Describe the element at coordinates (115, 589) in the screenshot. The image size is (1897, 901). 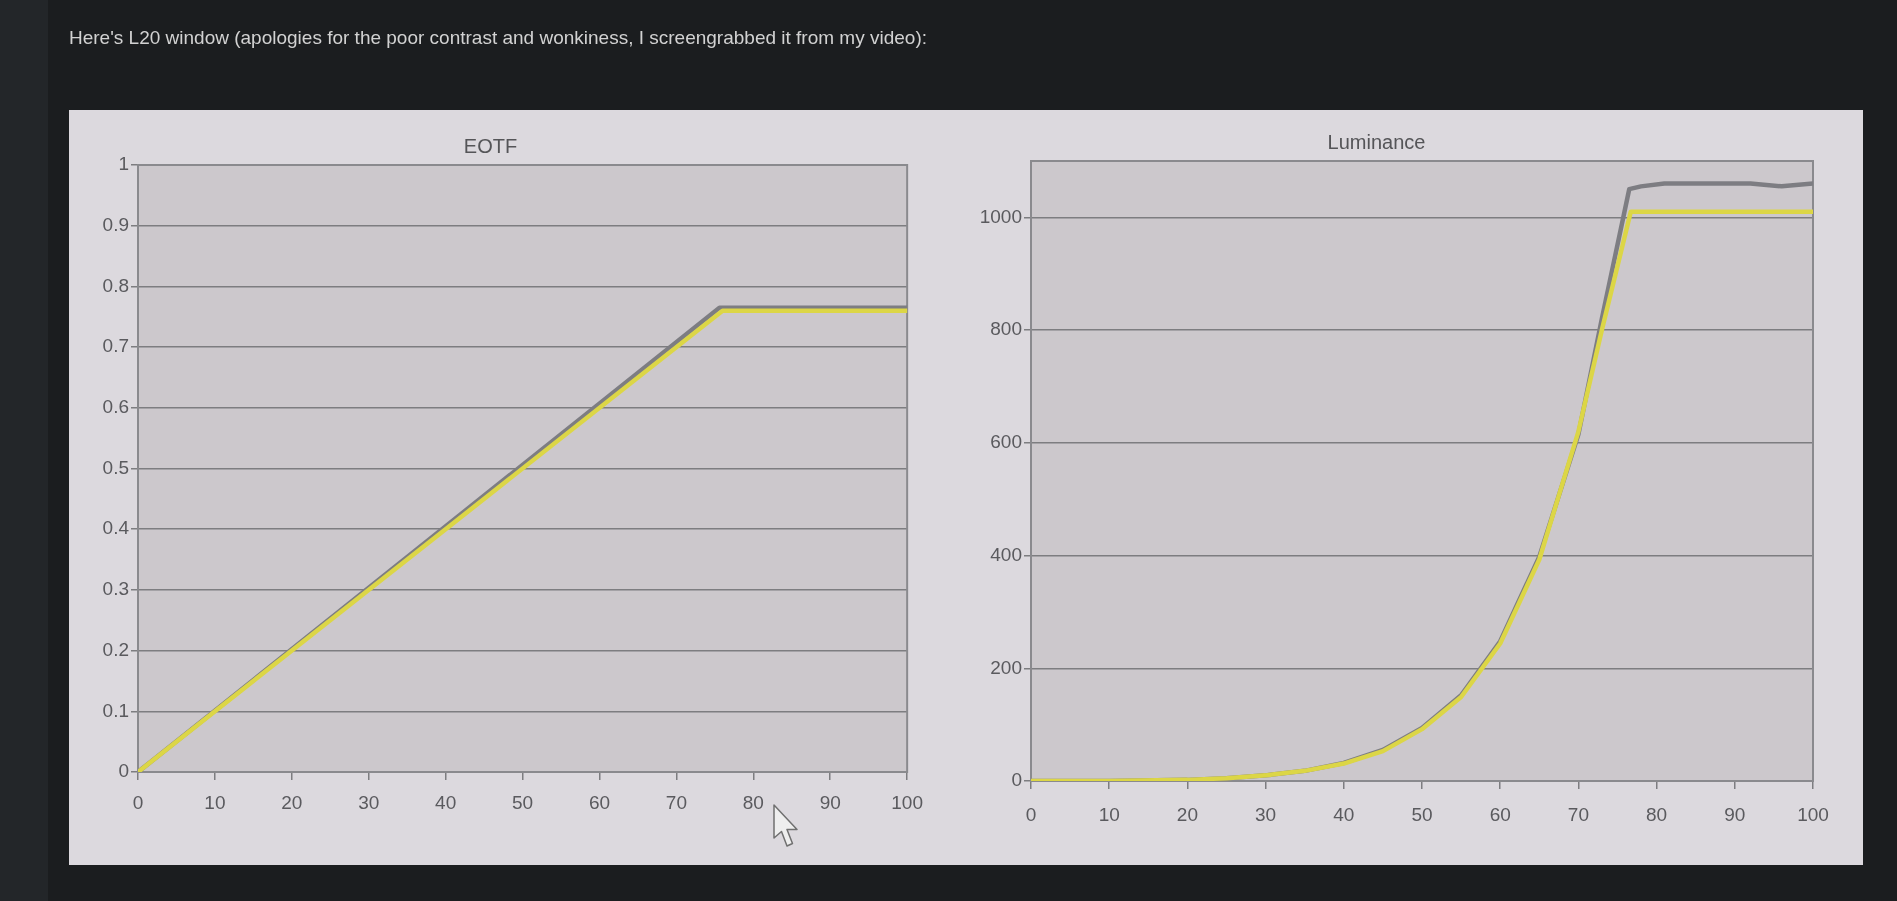
I see `y-tick-label: 0.3` at that location.